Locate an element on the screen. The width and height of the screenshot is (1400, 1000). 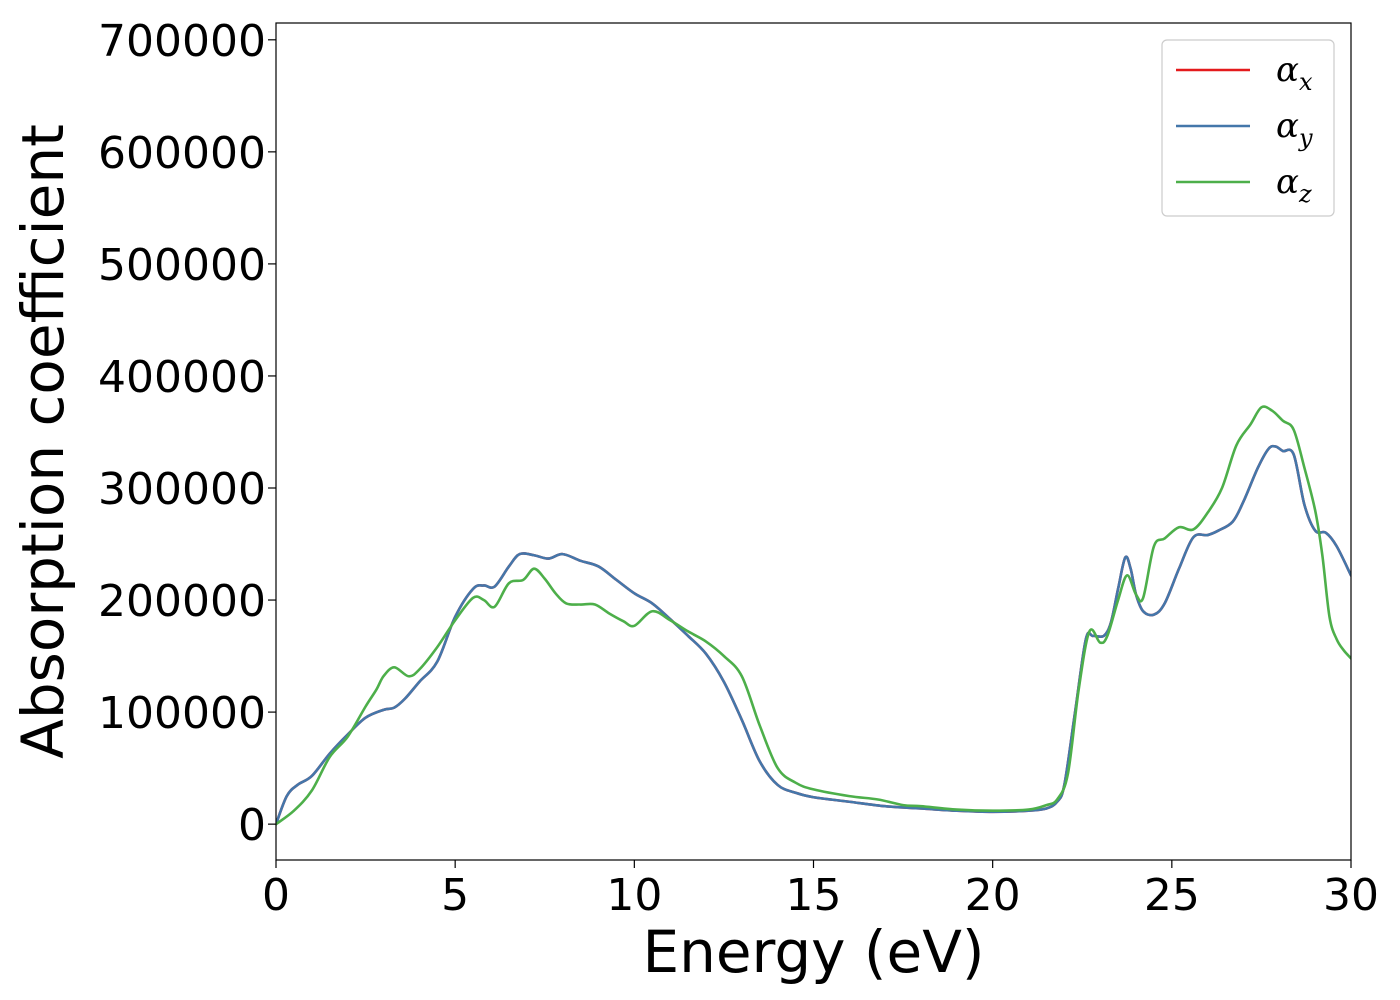
x-axis-title: Energy (eV) is located at coordinates (813, 952).